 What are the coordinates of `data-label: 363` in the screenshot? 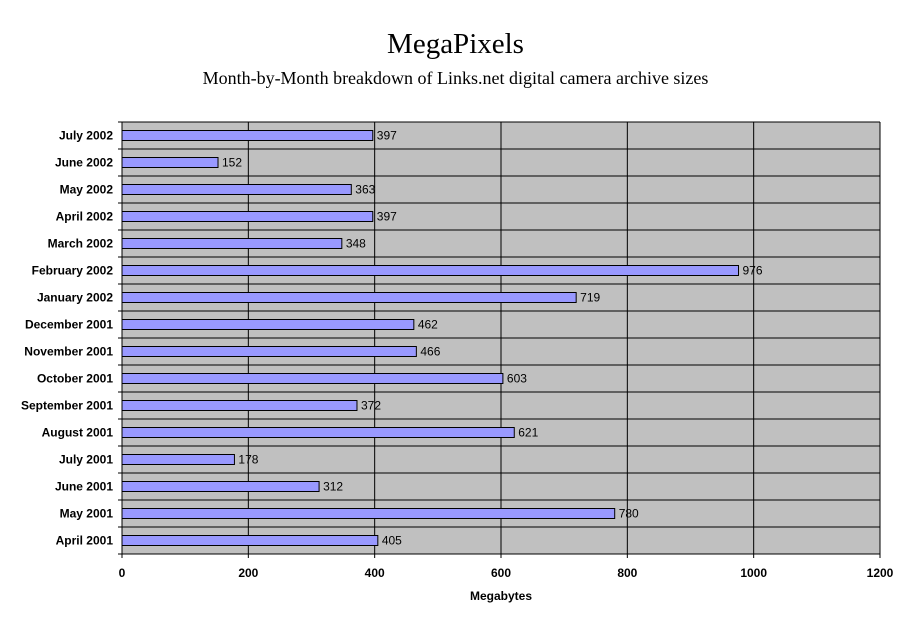 It's located at (365, 190).